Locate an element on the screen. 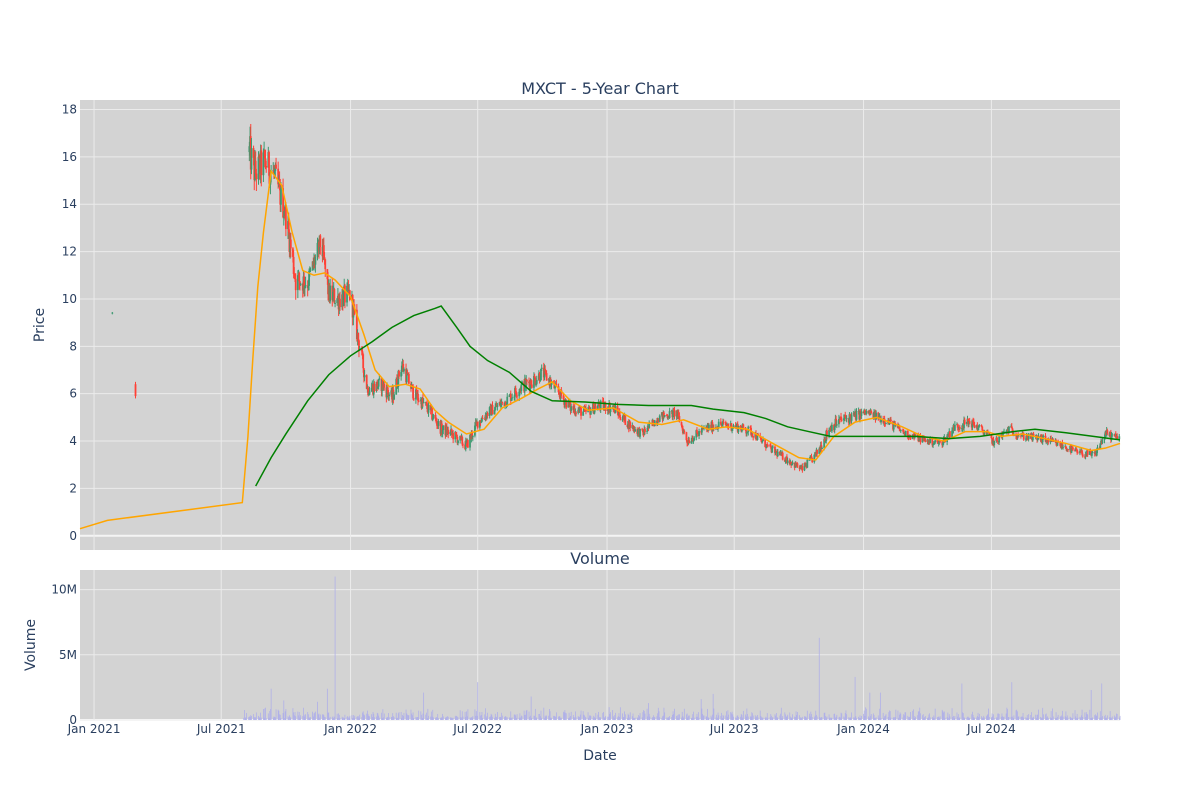 This screenshot has height=804, width=1200. x-tick-label: Jan 2022 is located at coordinates (350, 729).